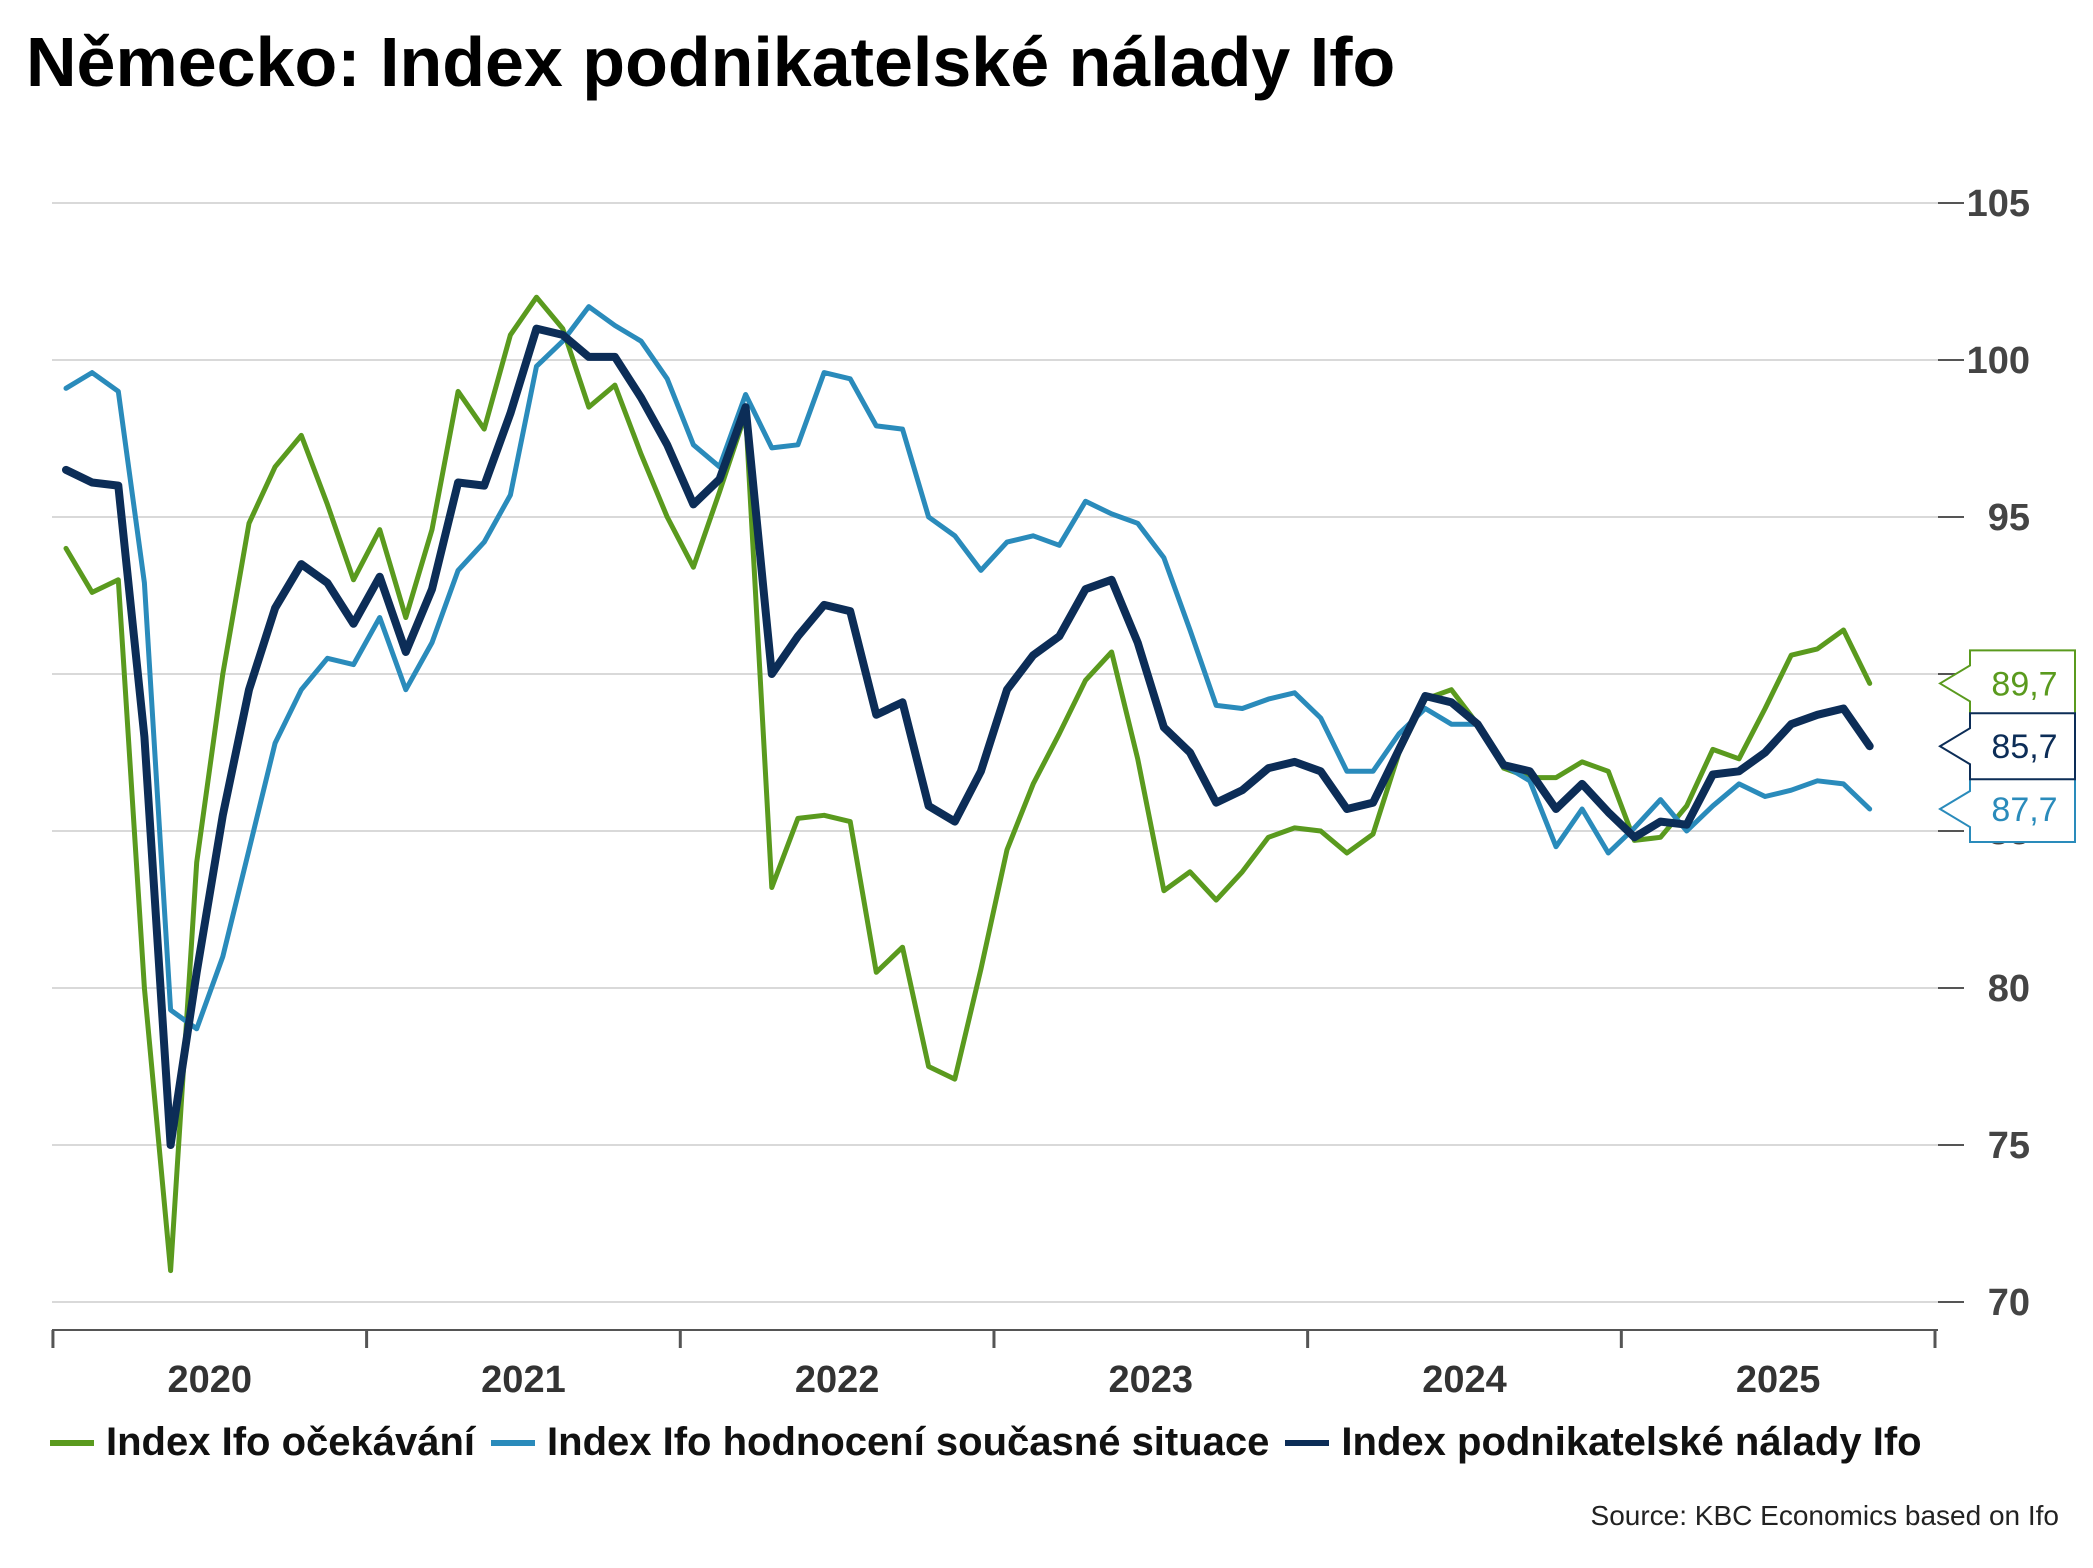  I want to click on legend-swatch-expectations, so click(72, 1442).